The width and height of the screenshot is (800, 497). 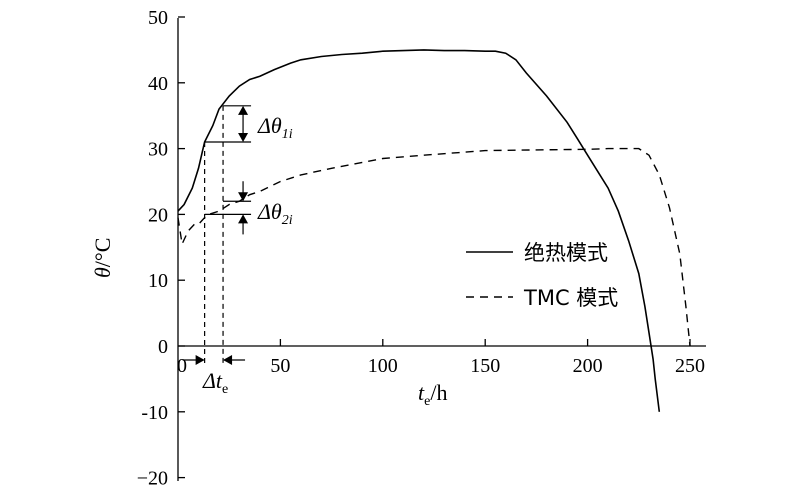 I want to click on x-tick-label: 150, so click(x=485, y=366).